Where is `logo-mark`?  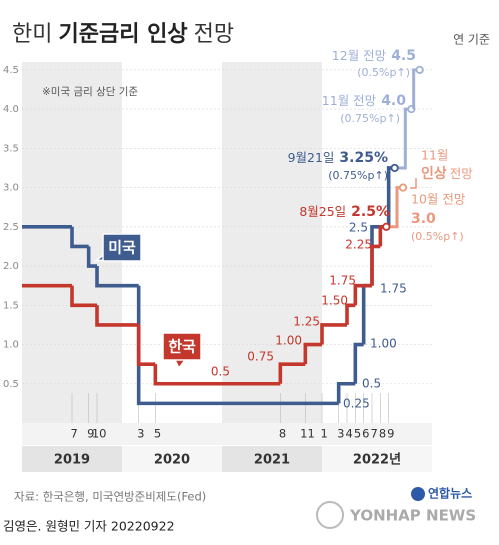
logo-mark is located at coordinates (418, 494).